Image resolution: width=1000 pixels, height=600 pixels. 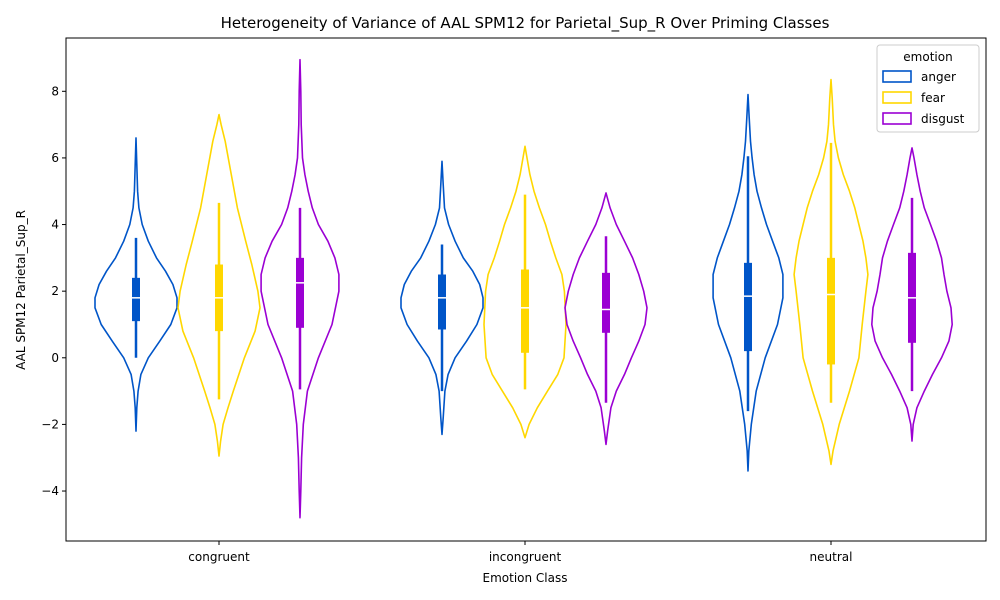 What do you see at coordinates (933, 98) in the screenshot?
I see `legend-label-fear: fear` at bounding box center [933, 98].